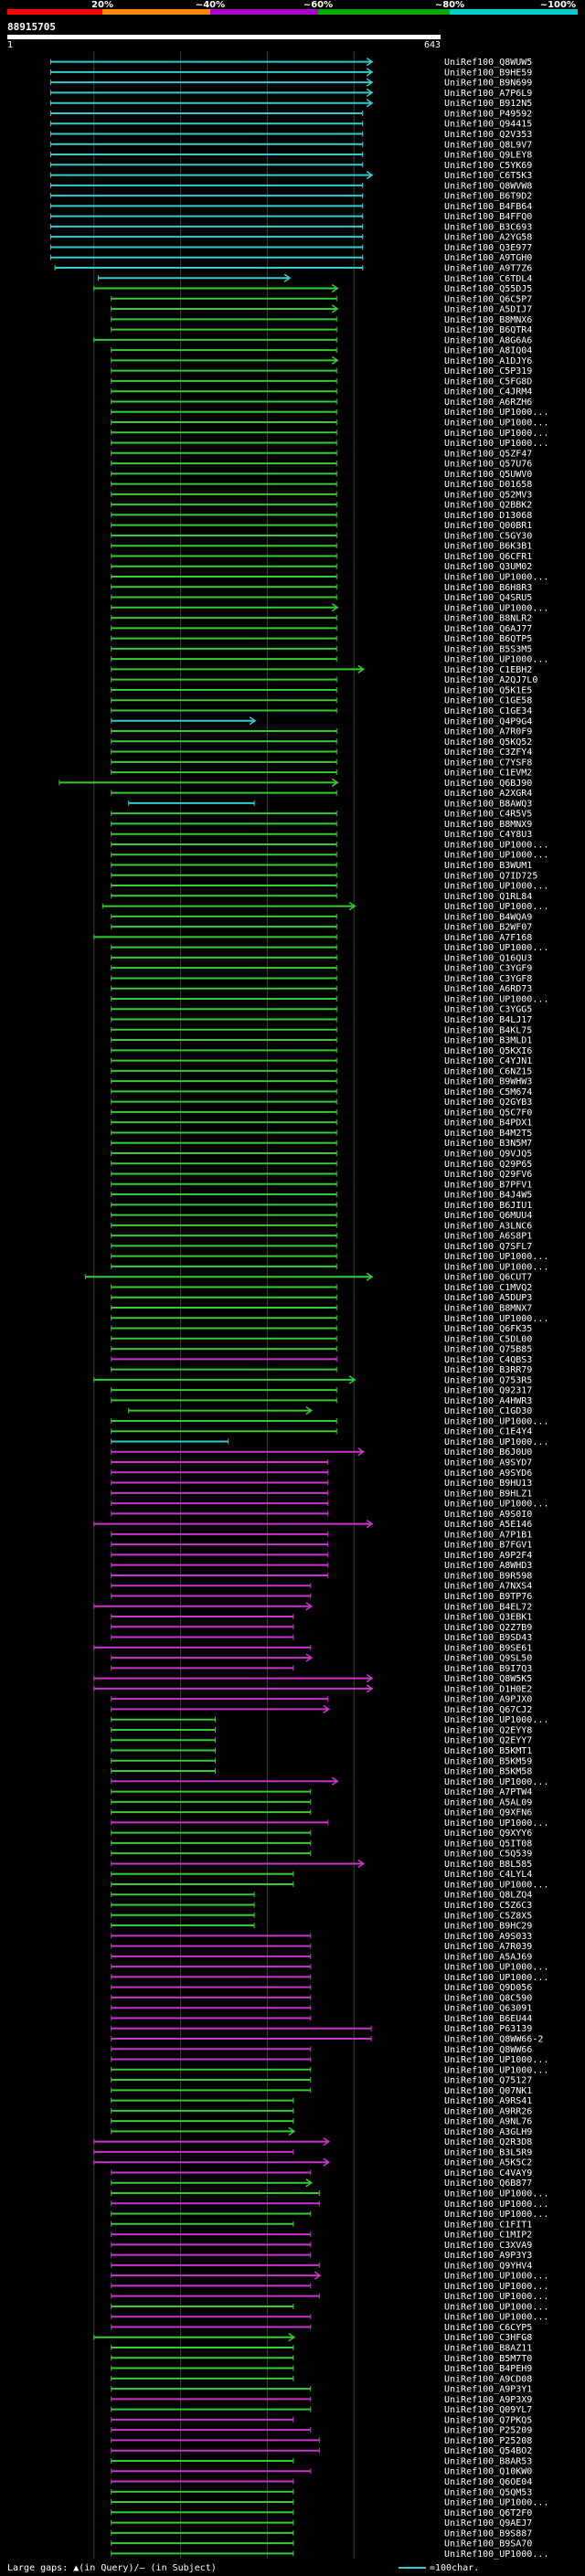  Describe the element at coordinates (322, 1020) in the screenshot. I see `hit-row: UniRef100_B4LJ17` at that location.